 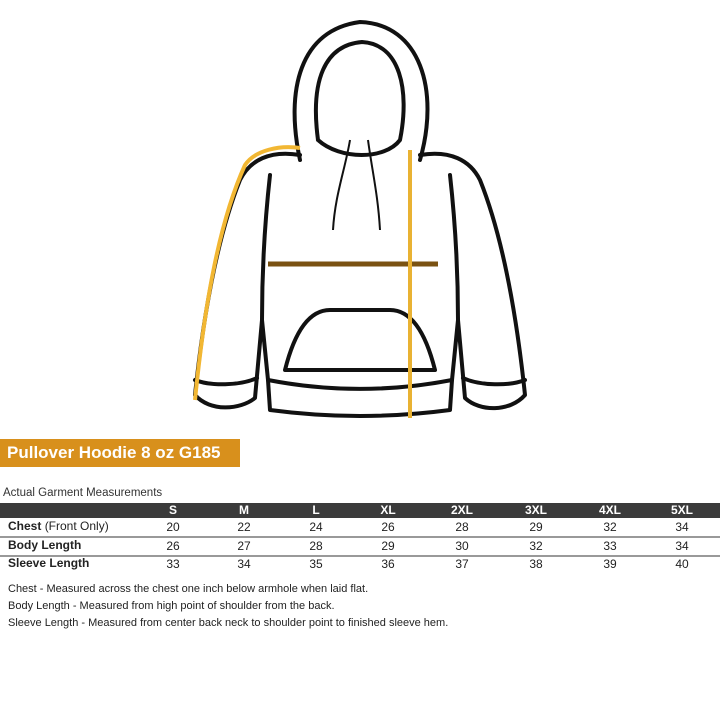 I want to click on product-title-banner: Pullover Hoodie 8 oz G185, so click(x=120, y=453).